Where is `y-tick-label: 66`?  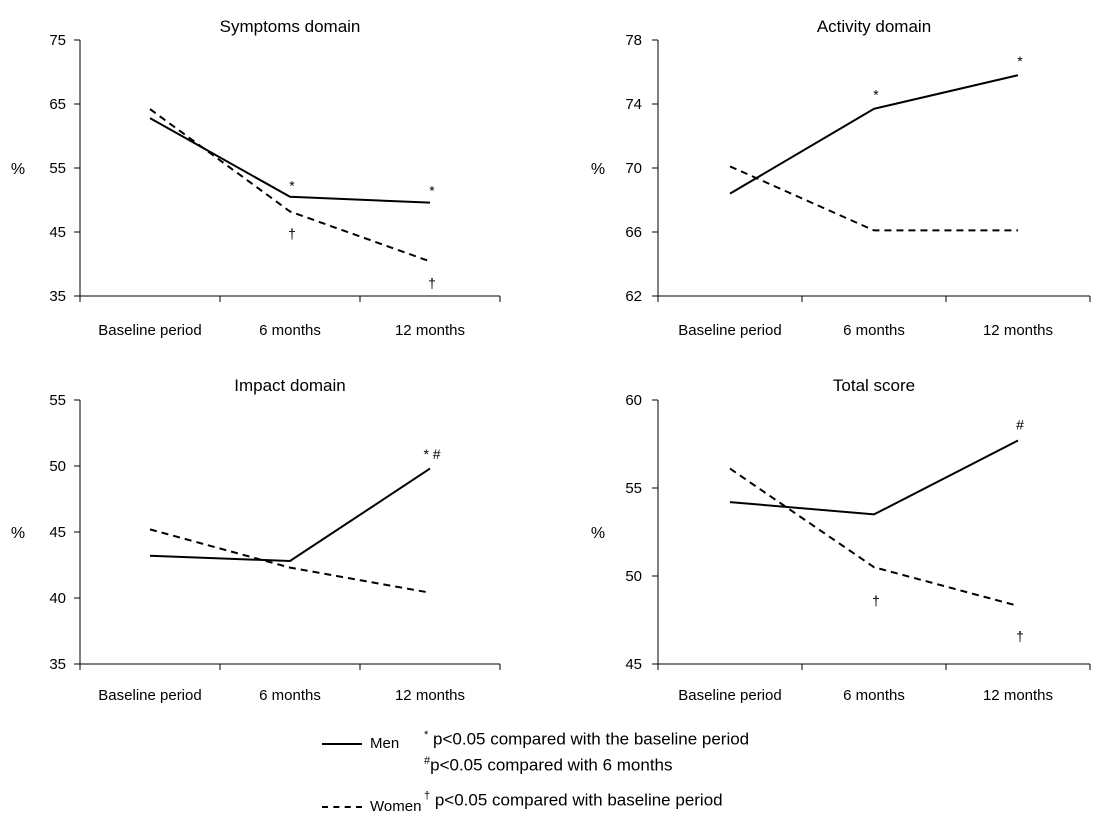 y-tick-label: 66 is located at coordinates (633, 232).